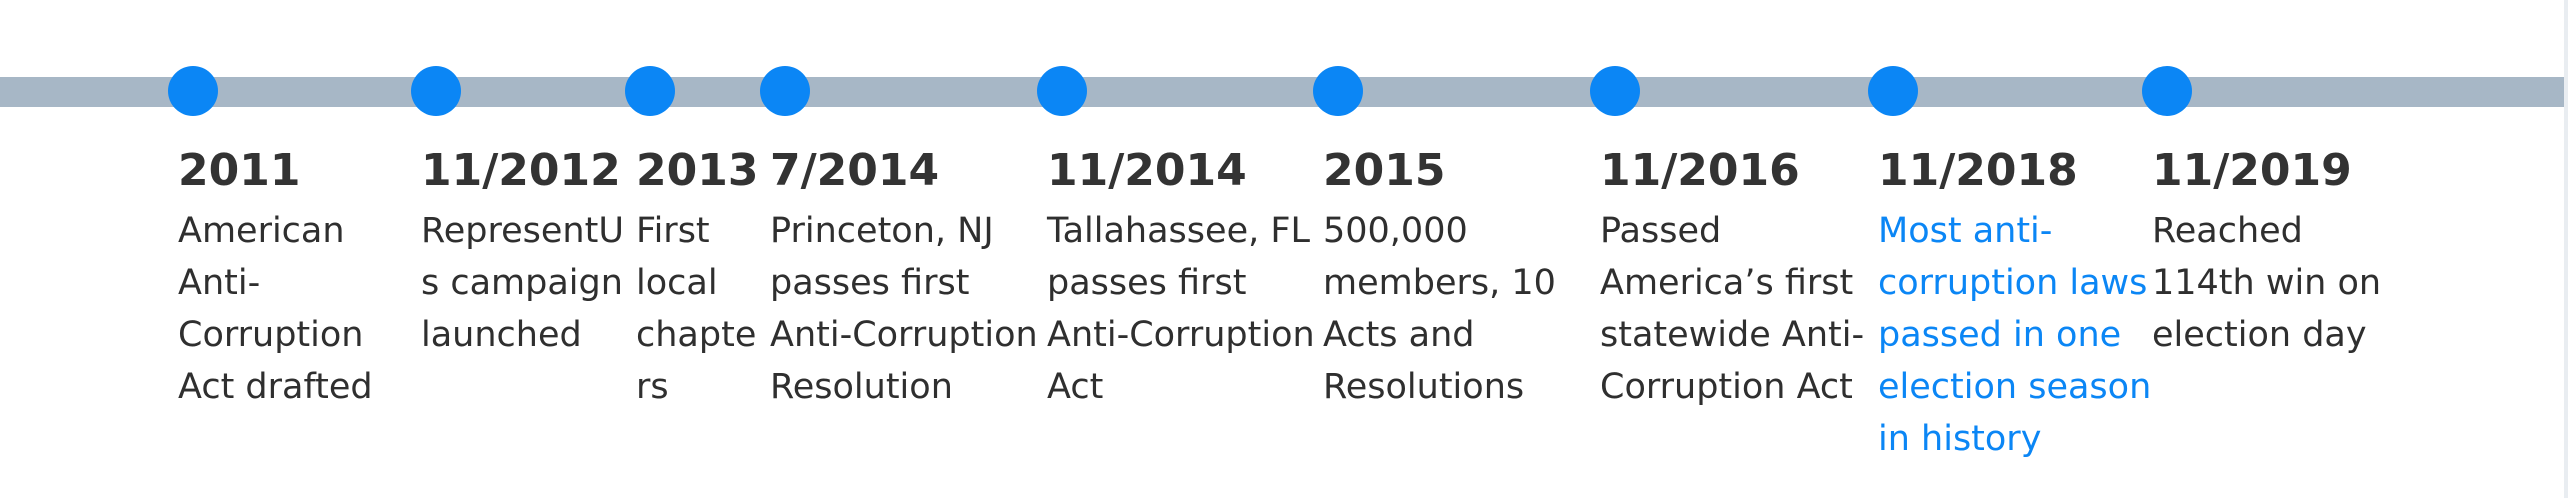 The width and height of the screenshot is (2568, 498). I want to click on milestone-item: 11/2012 RepresentUs campaign launched, so click(525, 252).